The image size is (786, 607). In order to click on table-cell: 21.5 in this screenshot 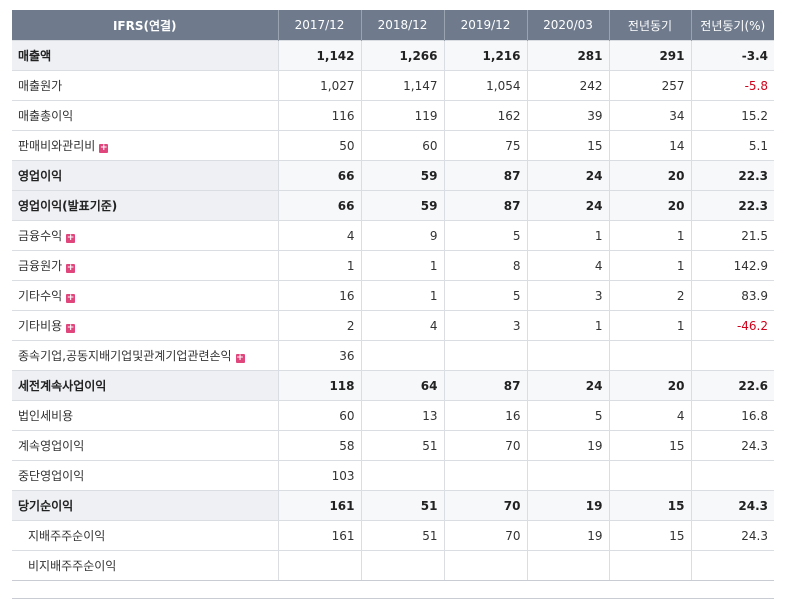, I will do `click(732, 235)`.